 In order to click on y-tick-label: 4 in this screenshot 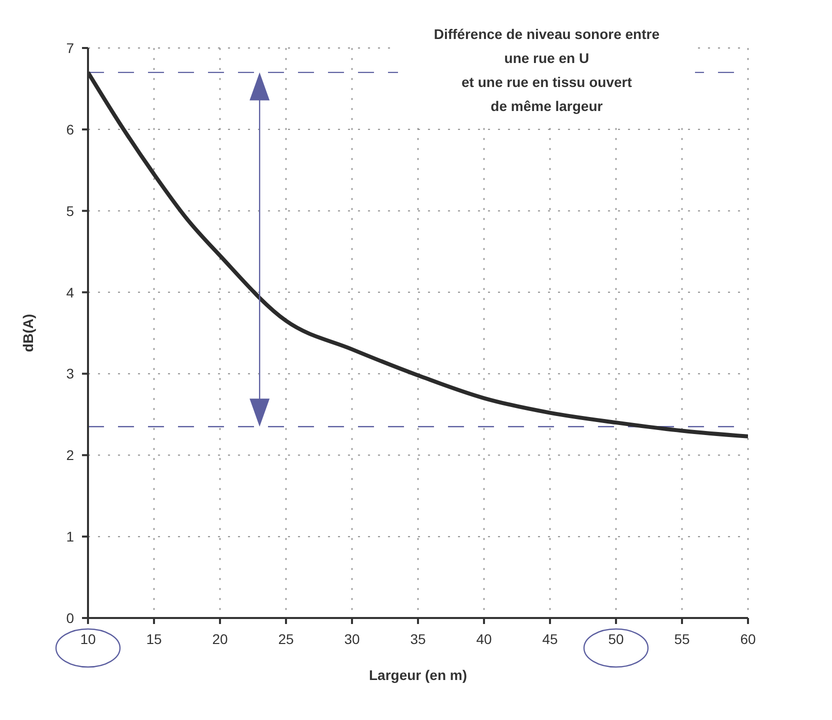, I will do `click(70, 292)`.